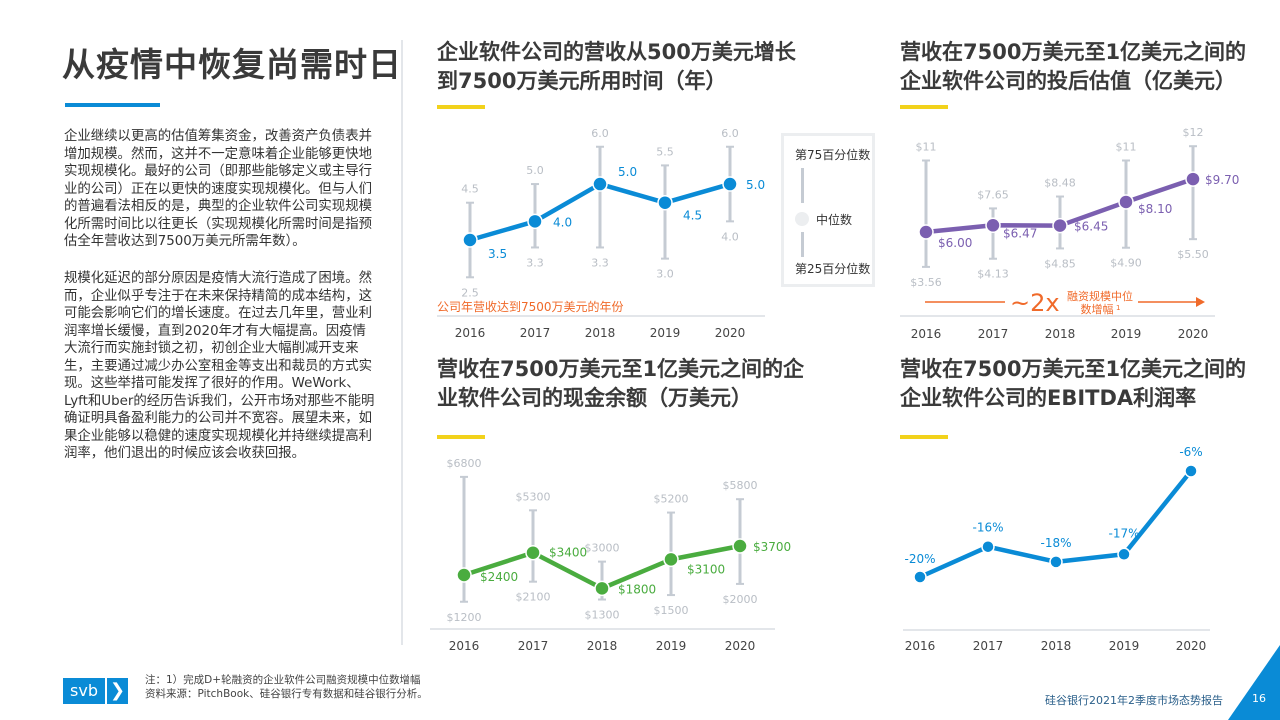 The width and height of the screenshot is (1280, 720). Describe the element at coordinates (671, 610) in the screenshot. I see `chart3-p25-label: $1500` at that location.